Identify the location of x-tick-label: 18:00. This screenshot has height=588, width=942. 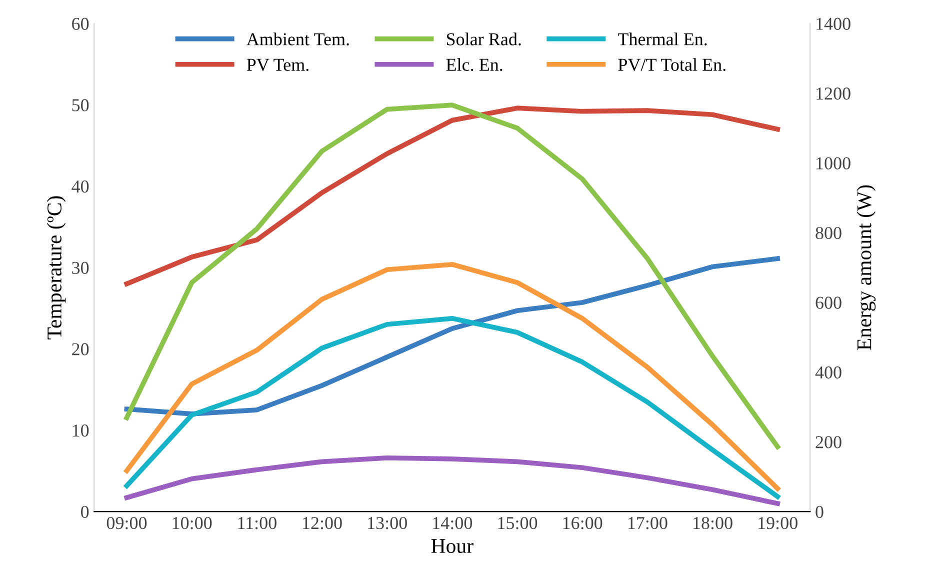
(713, 523).